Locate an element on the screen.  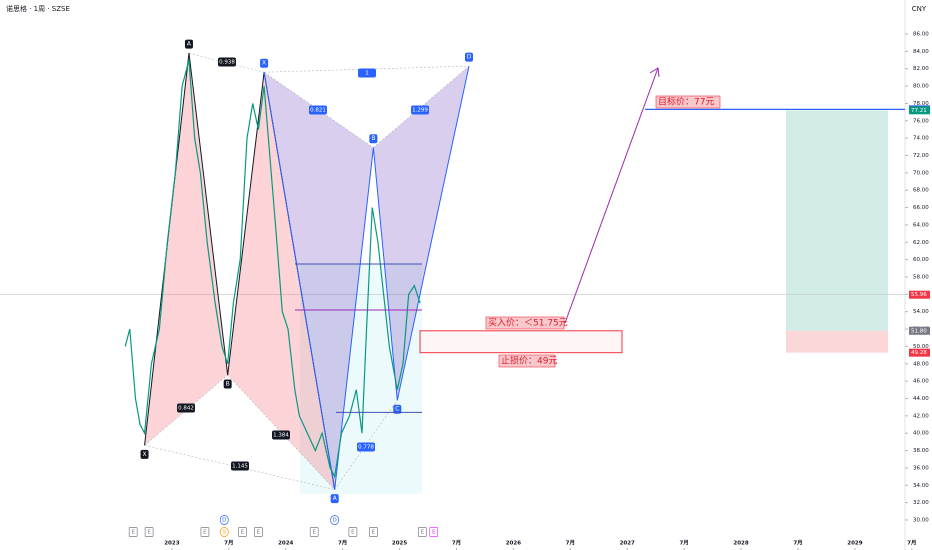
y-tick-label: 62.00 is located at coordinates (921, 243).